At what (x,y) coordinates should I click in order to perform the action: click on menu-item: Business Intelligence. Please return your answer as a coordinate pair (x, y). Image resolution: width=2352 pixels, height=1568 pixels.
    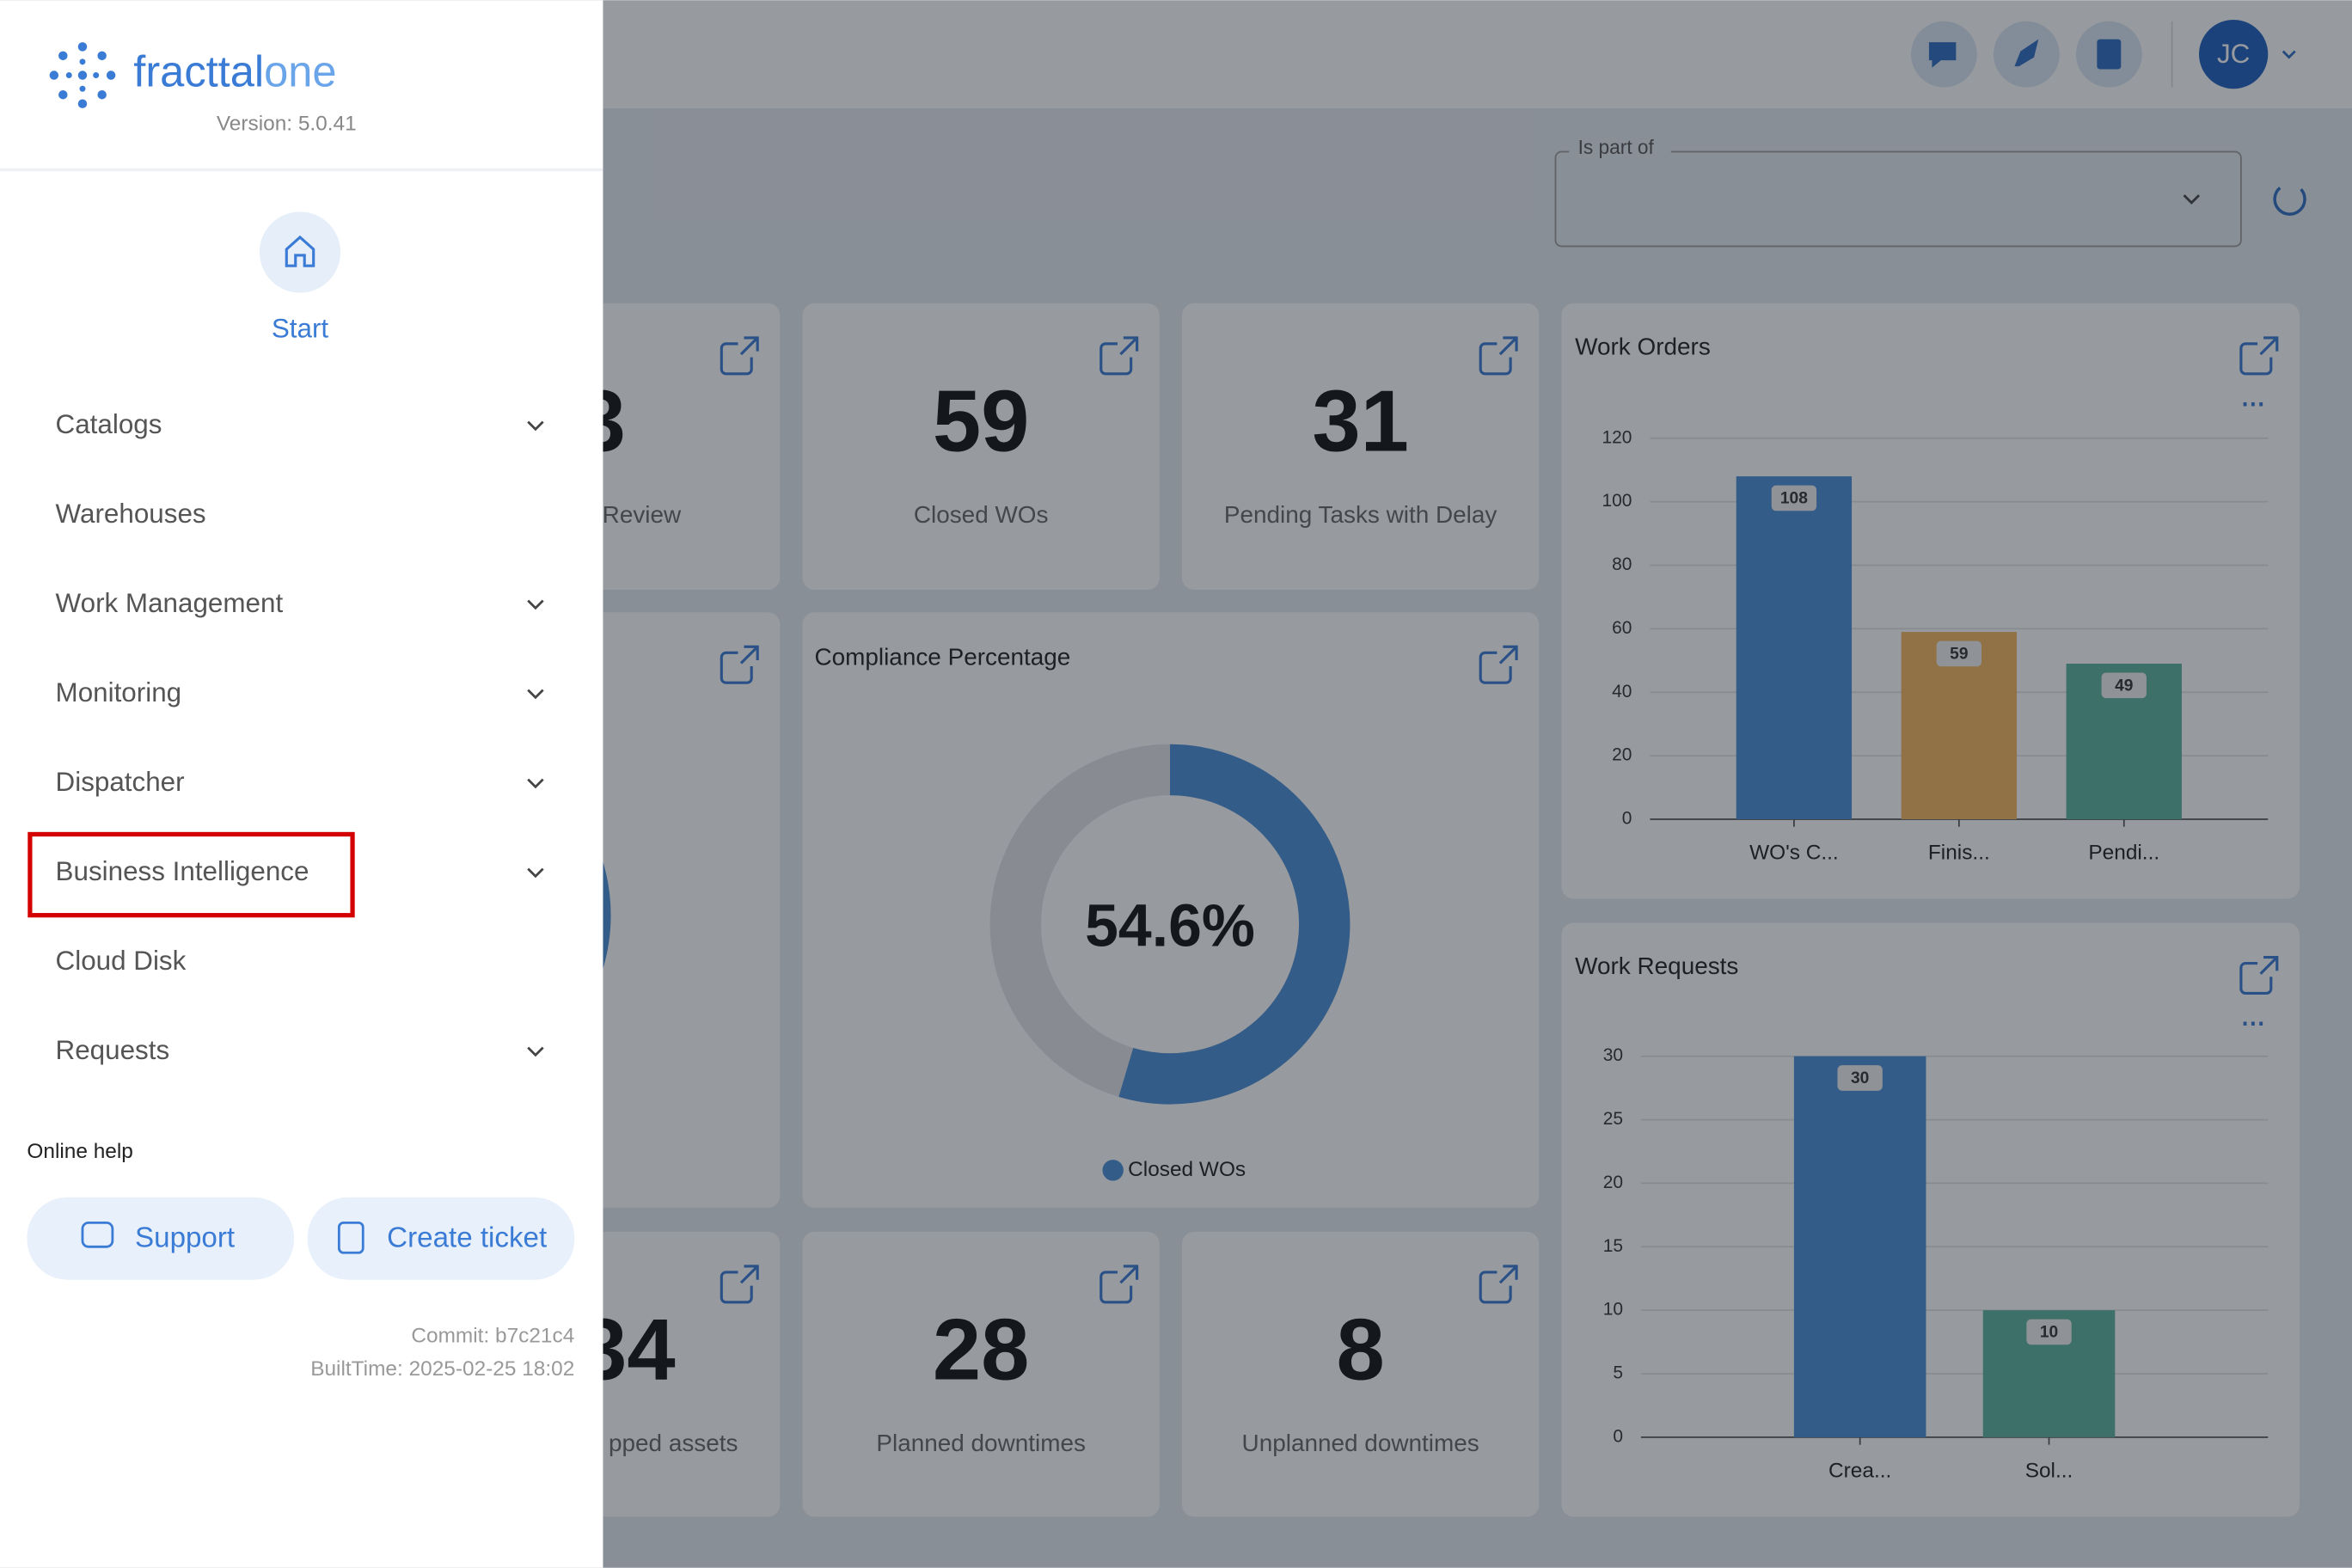
    Looking at the image, I should click on (182, 871).